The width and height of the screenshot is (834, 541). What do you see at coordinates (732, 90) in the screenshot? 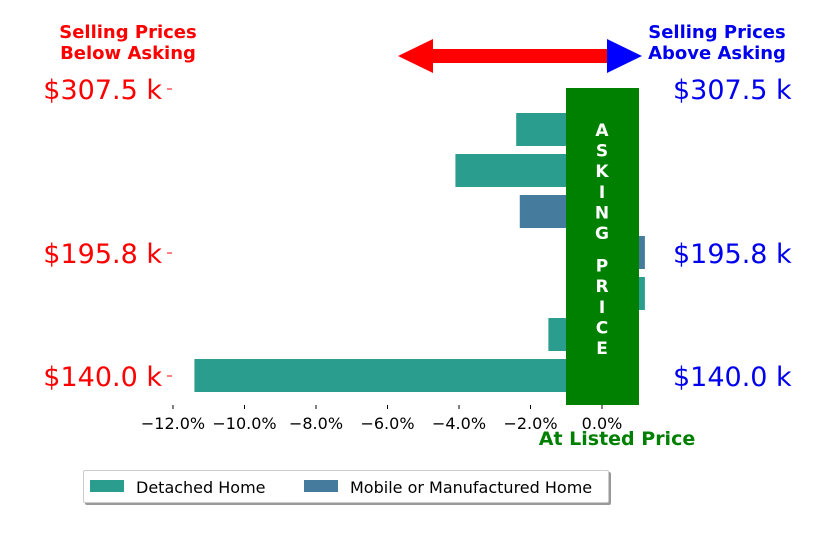
I see `y-label-right: $307.5 k` at bounding box center [732, 90].